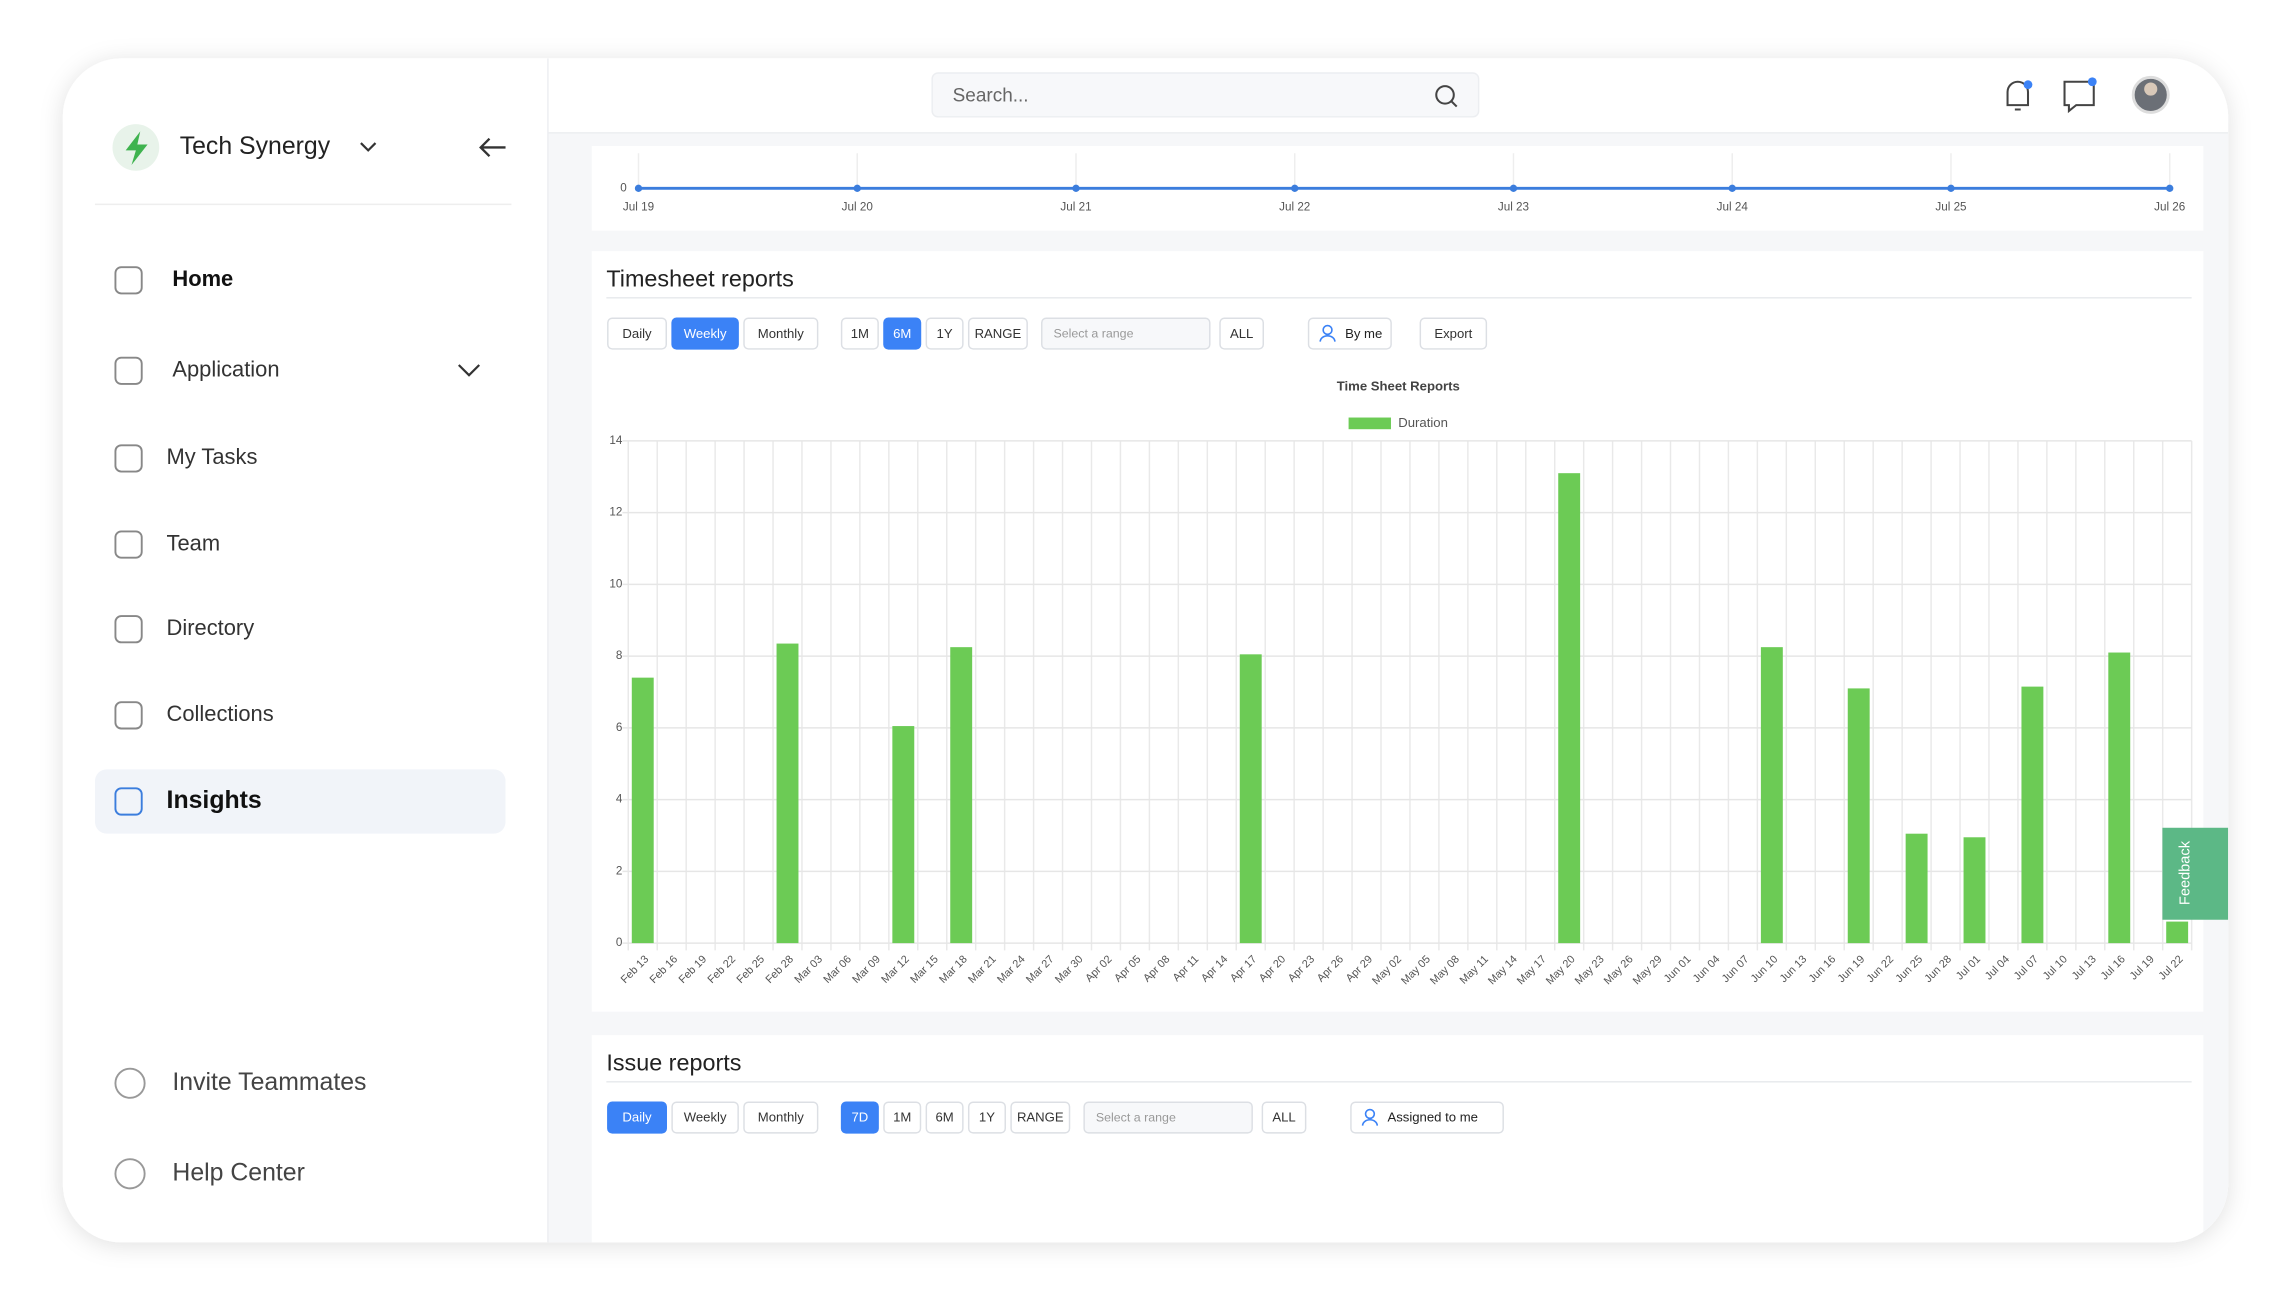 This screenshot has height=1311, width=2291. I want to click on filter-user, so click(1427, 1117).